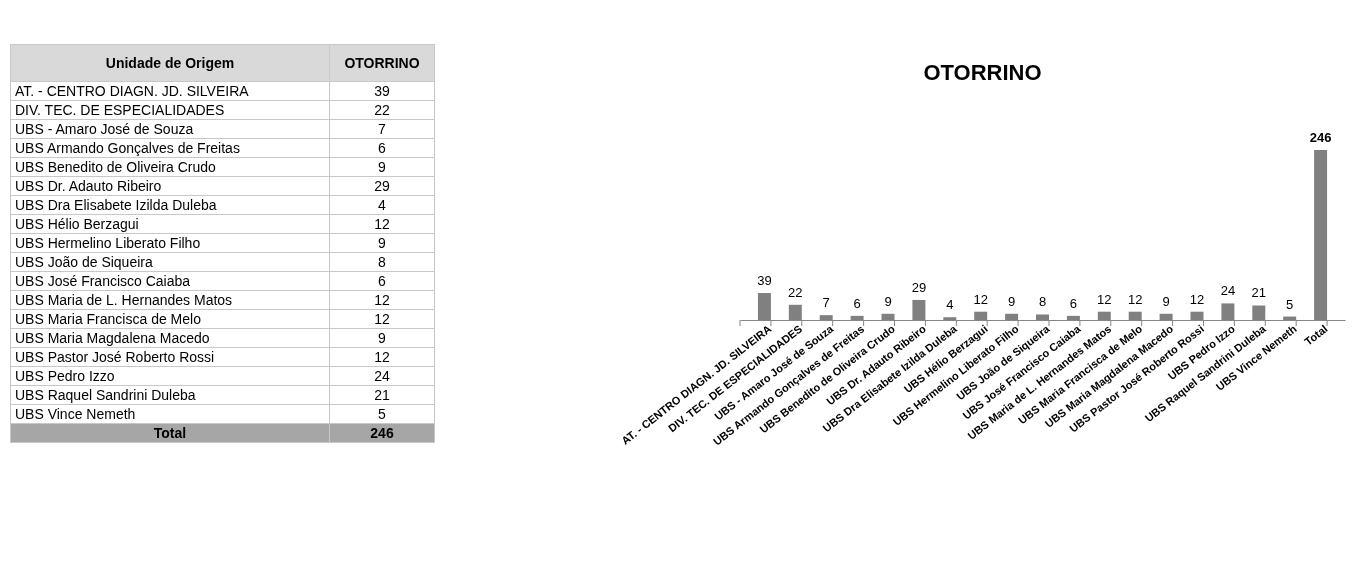 This screenshot has width=1359, height=576. I want to click on category-label: UBS Maria de L. Hernandes Matos, so click(170, 300).